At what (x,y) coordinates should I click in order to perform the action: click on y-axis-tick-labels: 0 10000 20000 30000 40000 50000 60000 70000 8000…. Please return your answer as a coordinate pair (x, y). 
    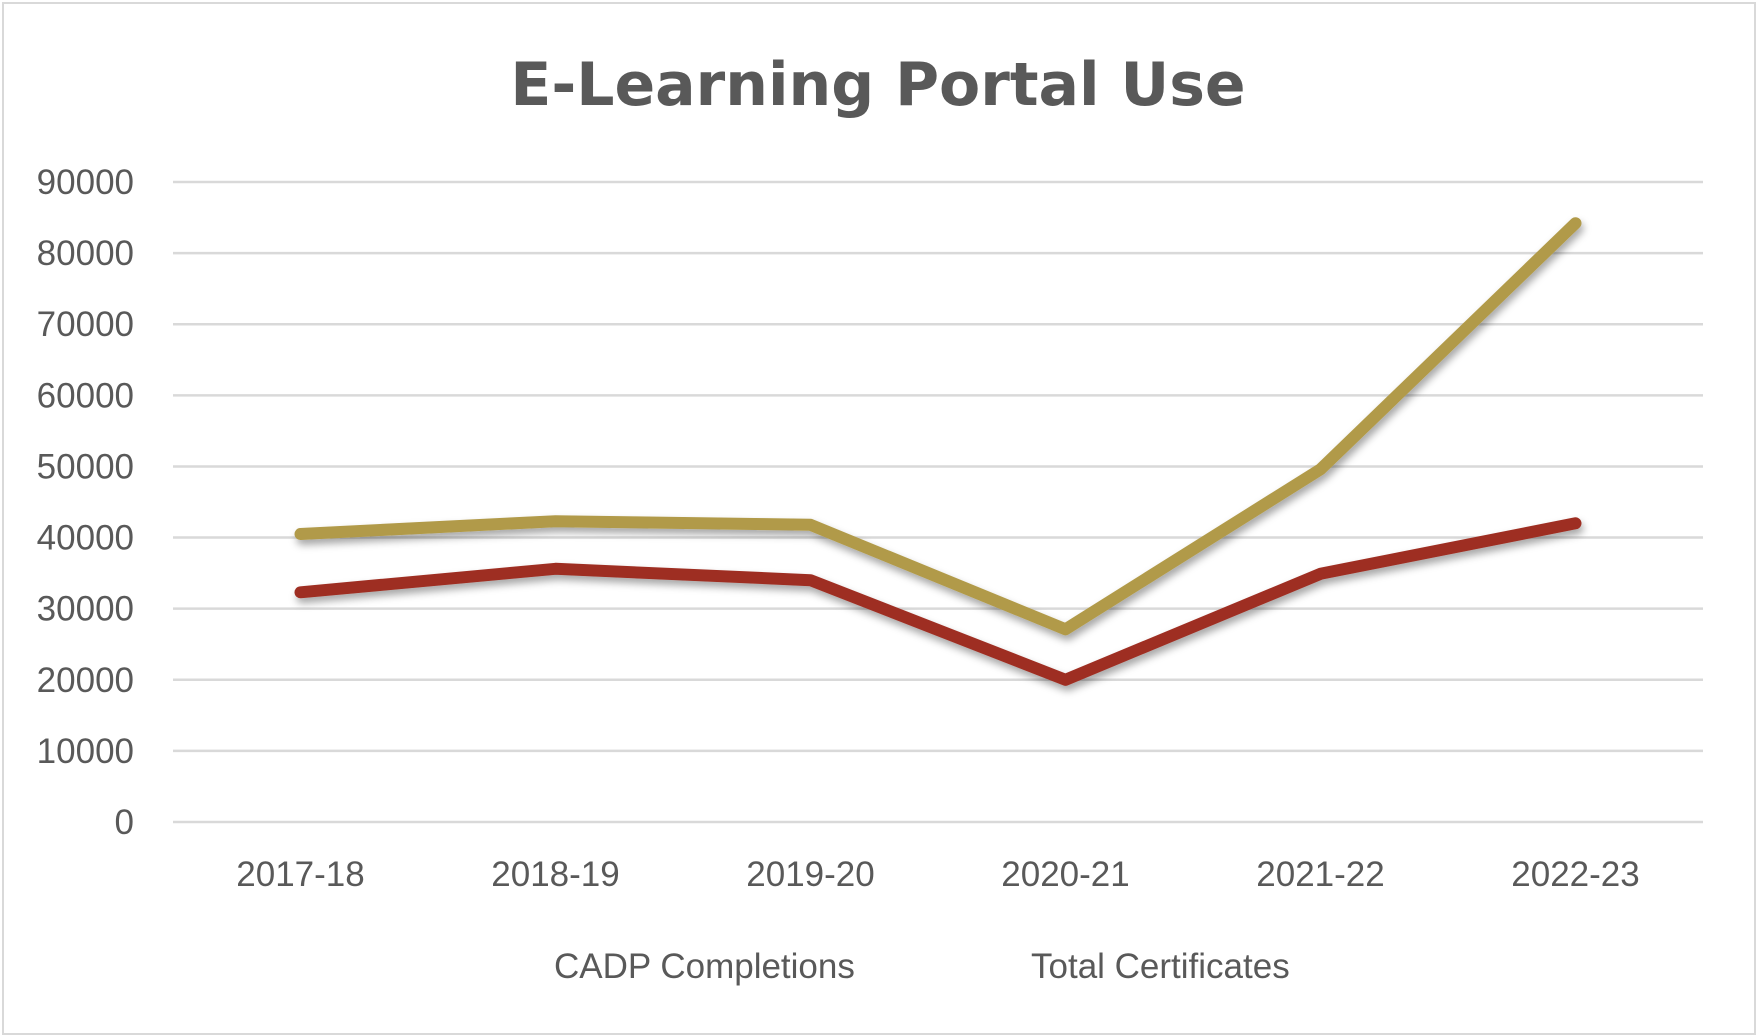
    Looking at the image, I should click on (85, 502).